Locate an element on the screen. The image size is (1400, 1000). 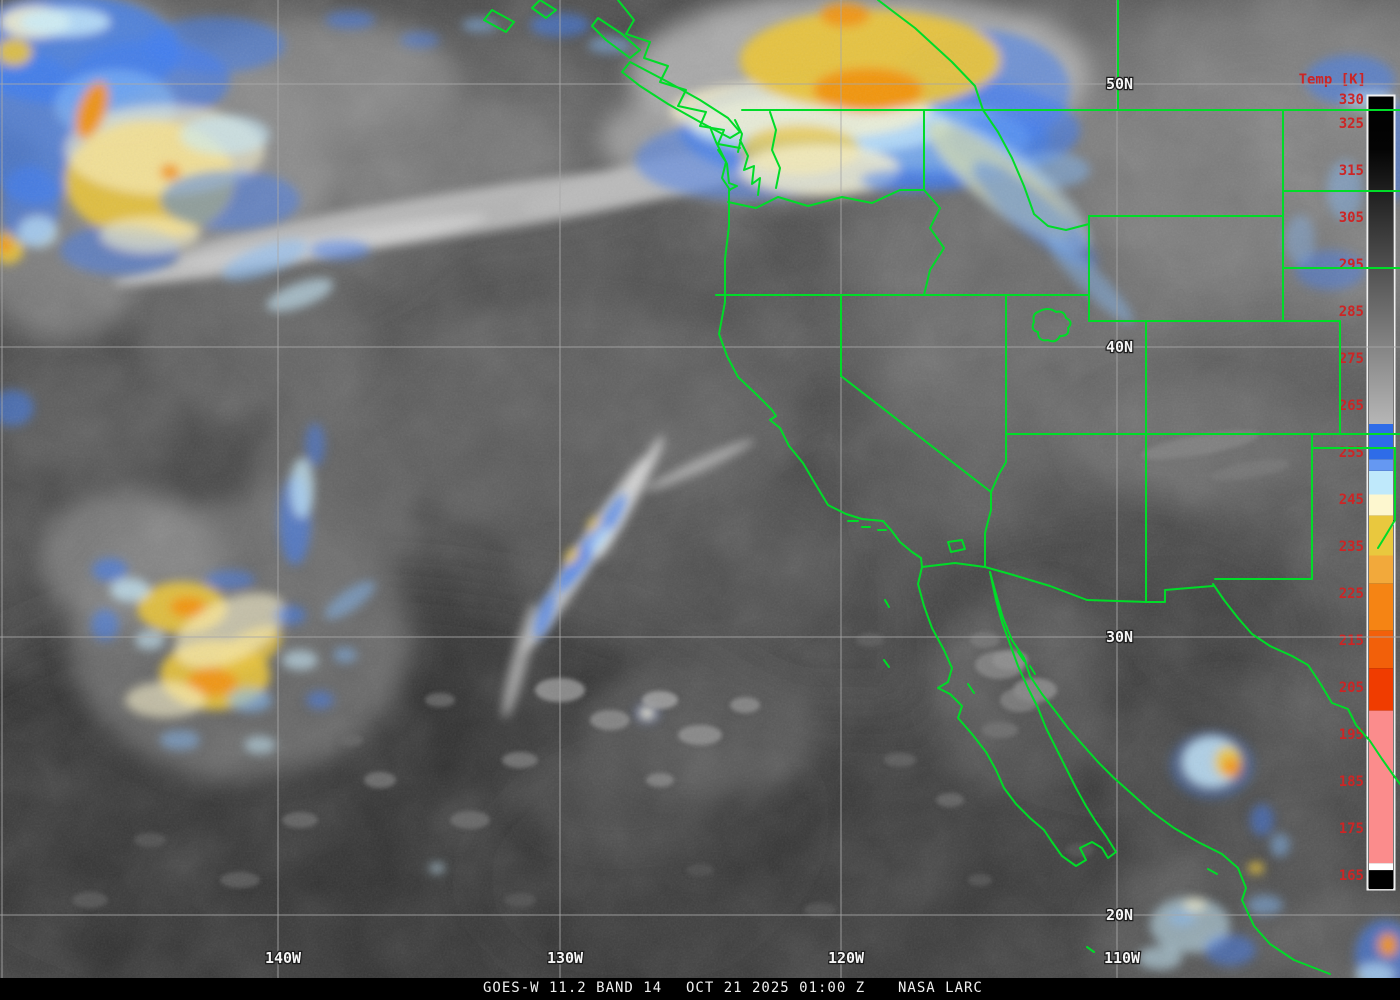
colorbar-segments is located at coordinates (1381, 493).